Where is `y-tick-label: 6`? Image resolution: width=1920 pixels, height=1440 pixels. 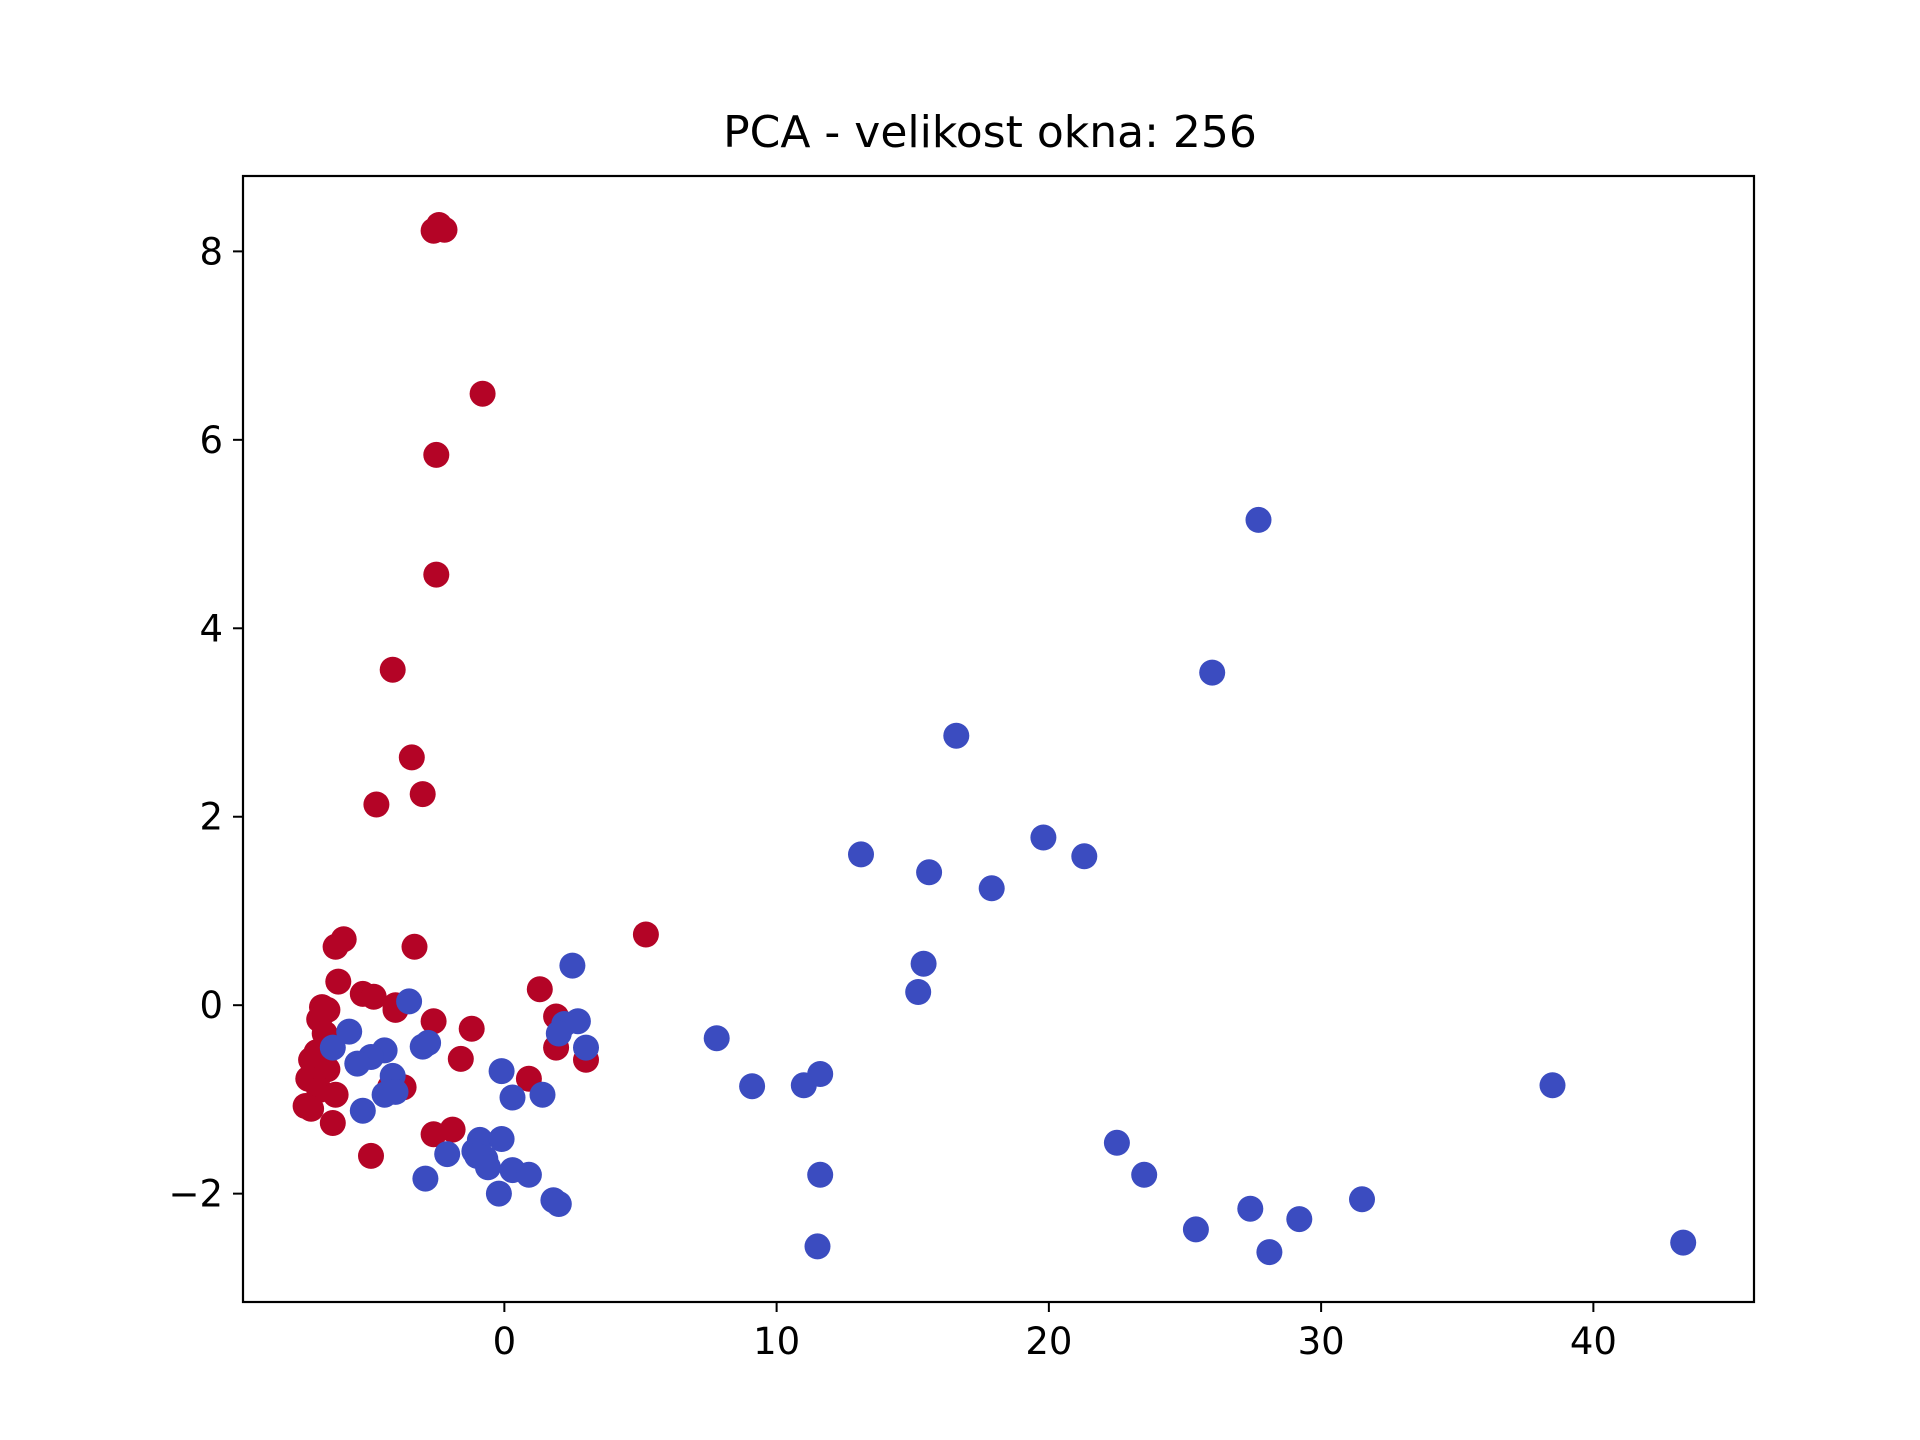 y-tick-label: 6 is located at coordinates (211, 440).